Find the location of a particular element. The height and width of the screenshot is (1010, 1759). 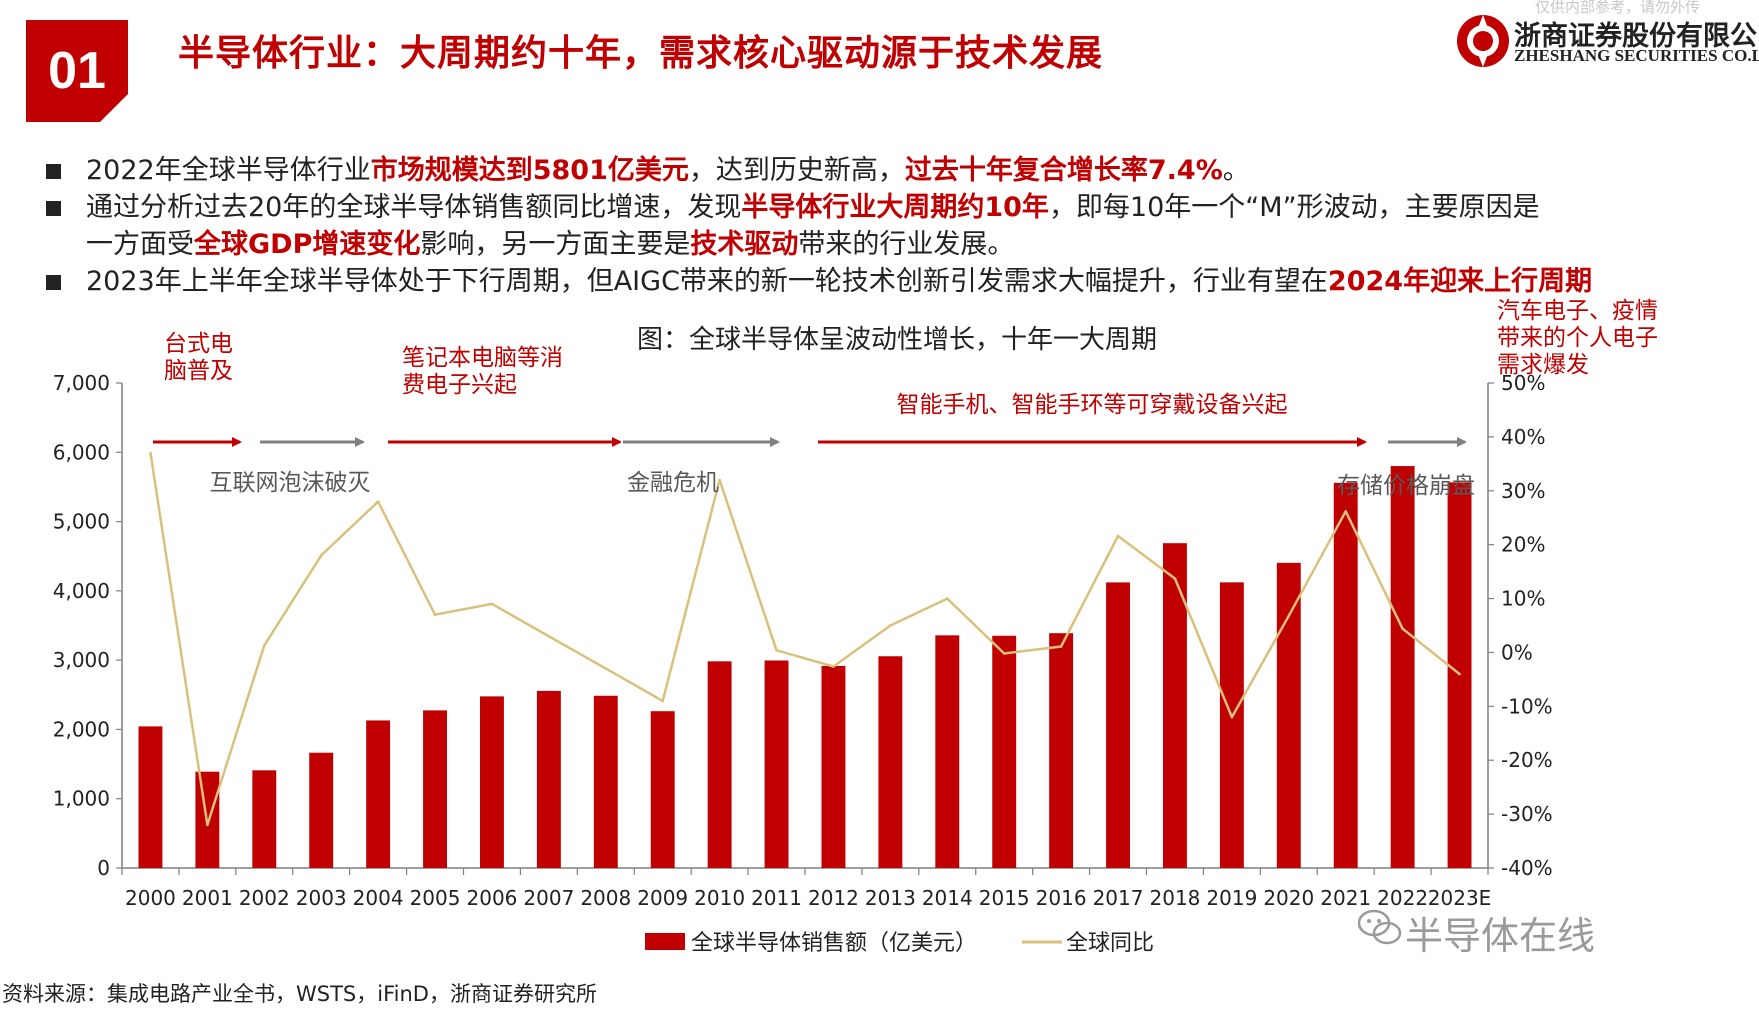

x-tick-label: 2015 is located at coordinates (1004, 898).